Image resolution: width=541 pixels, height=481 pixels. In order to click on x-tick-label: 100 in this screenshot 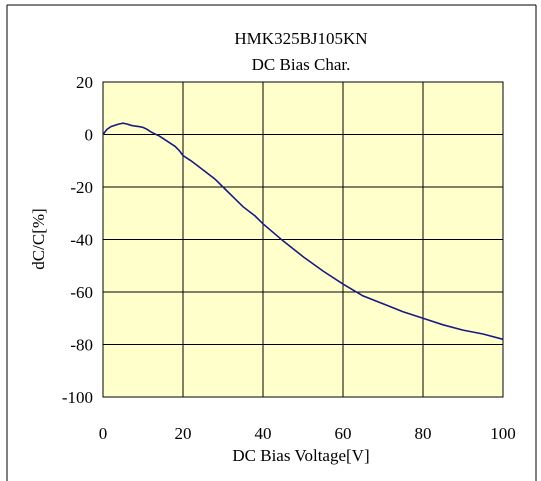, I will do `click(503, 433)`.